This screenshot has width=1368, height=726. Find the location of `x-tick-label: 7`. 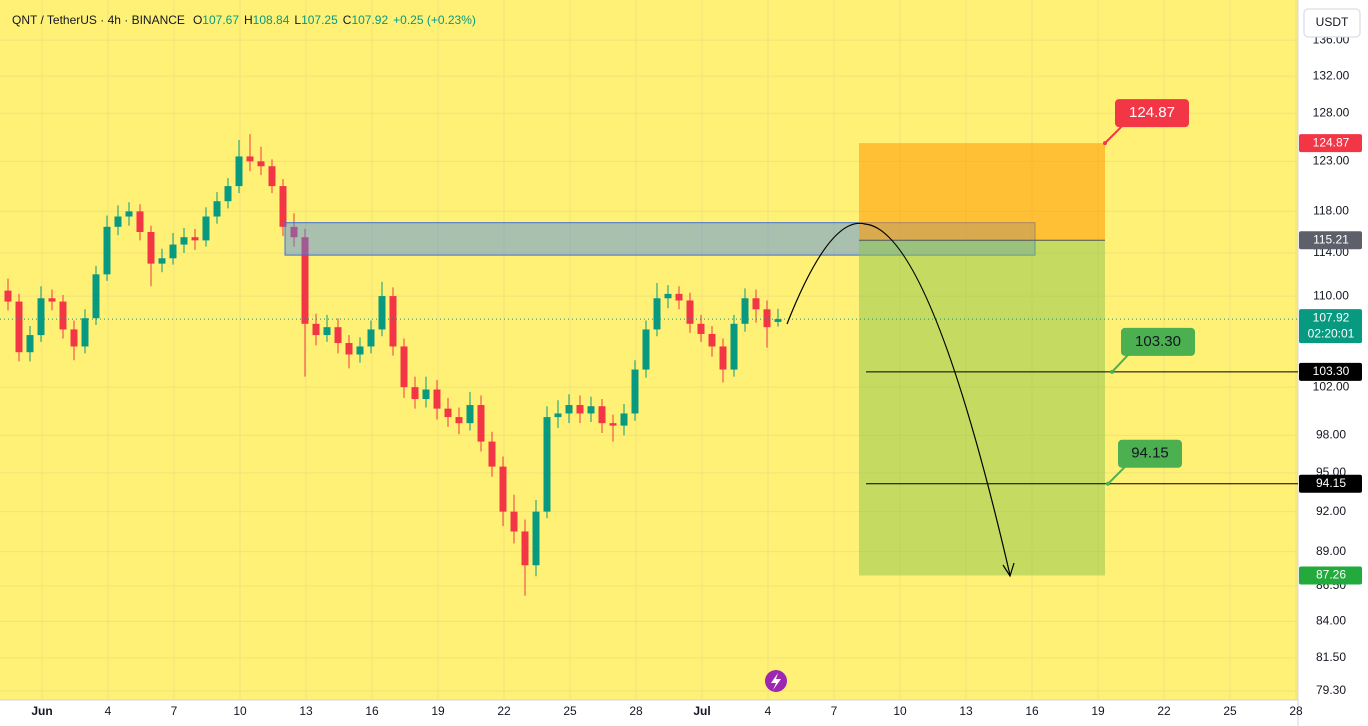

x-tick-label: 7 is located at coordinates (834, 711).